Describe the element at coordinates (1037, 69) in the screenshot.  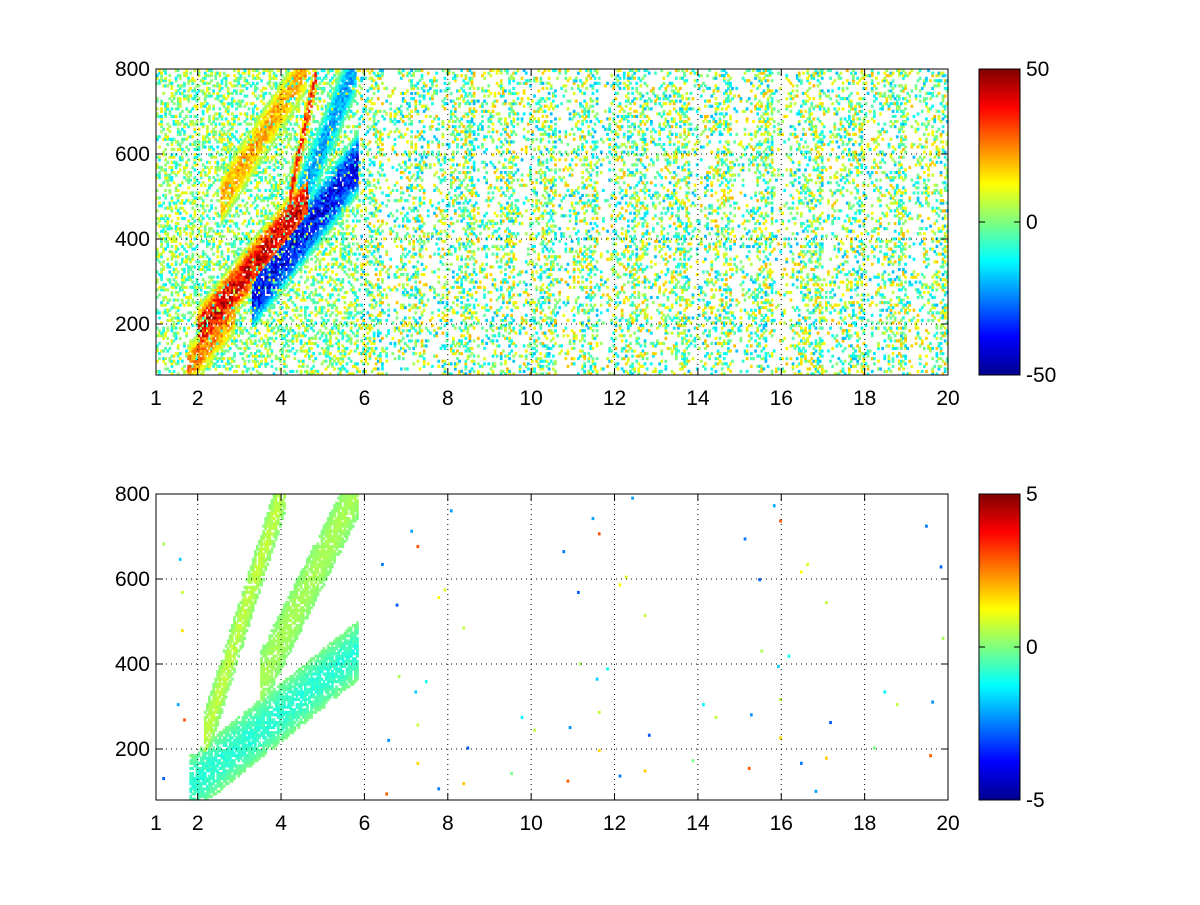
I see `colorbar-tick-label: 50` at that location.